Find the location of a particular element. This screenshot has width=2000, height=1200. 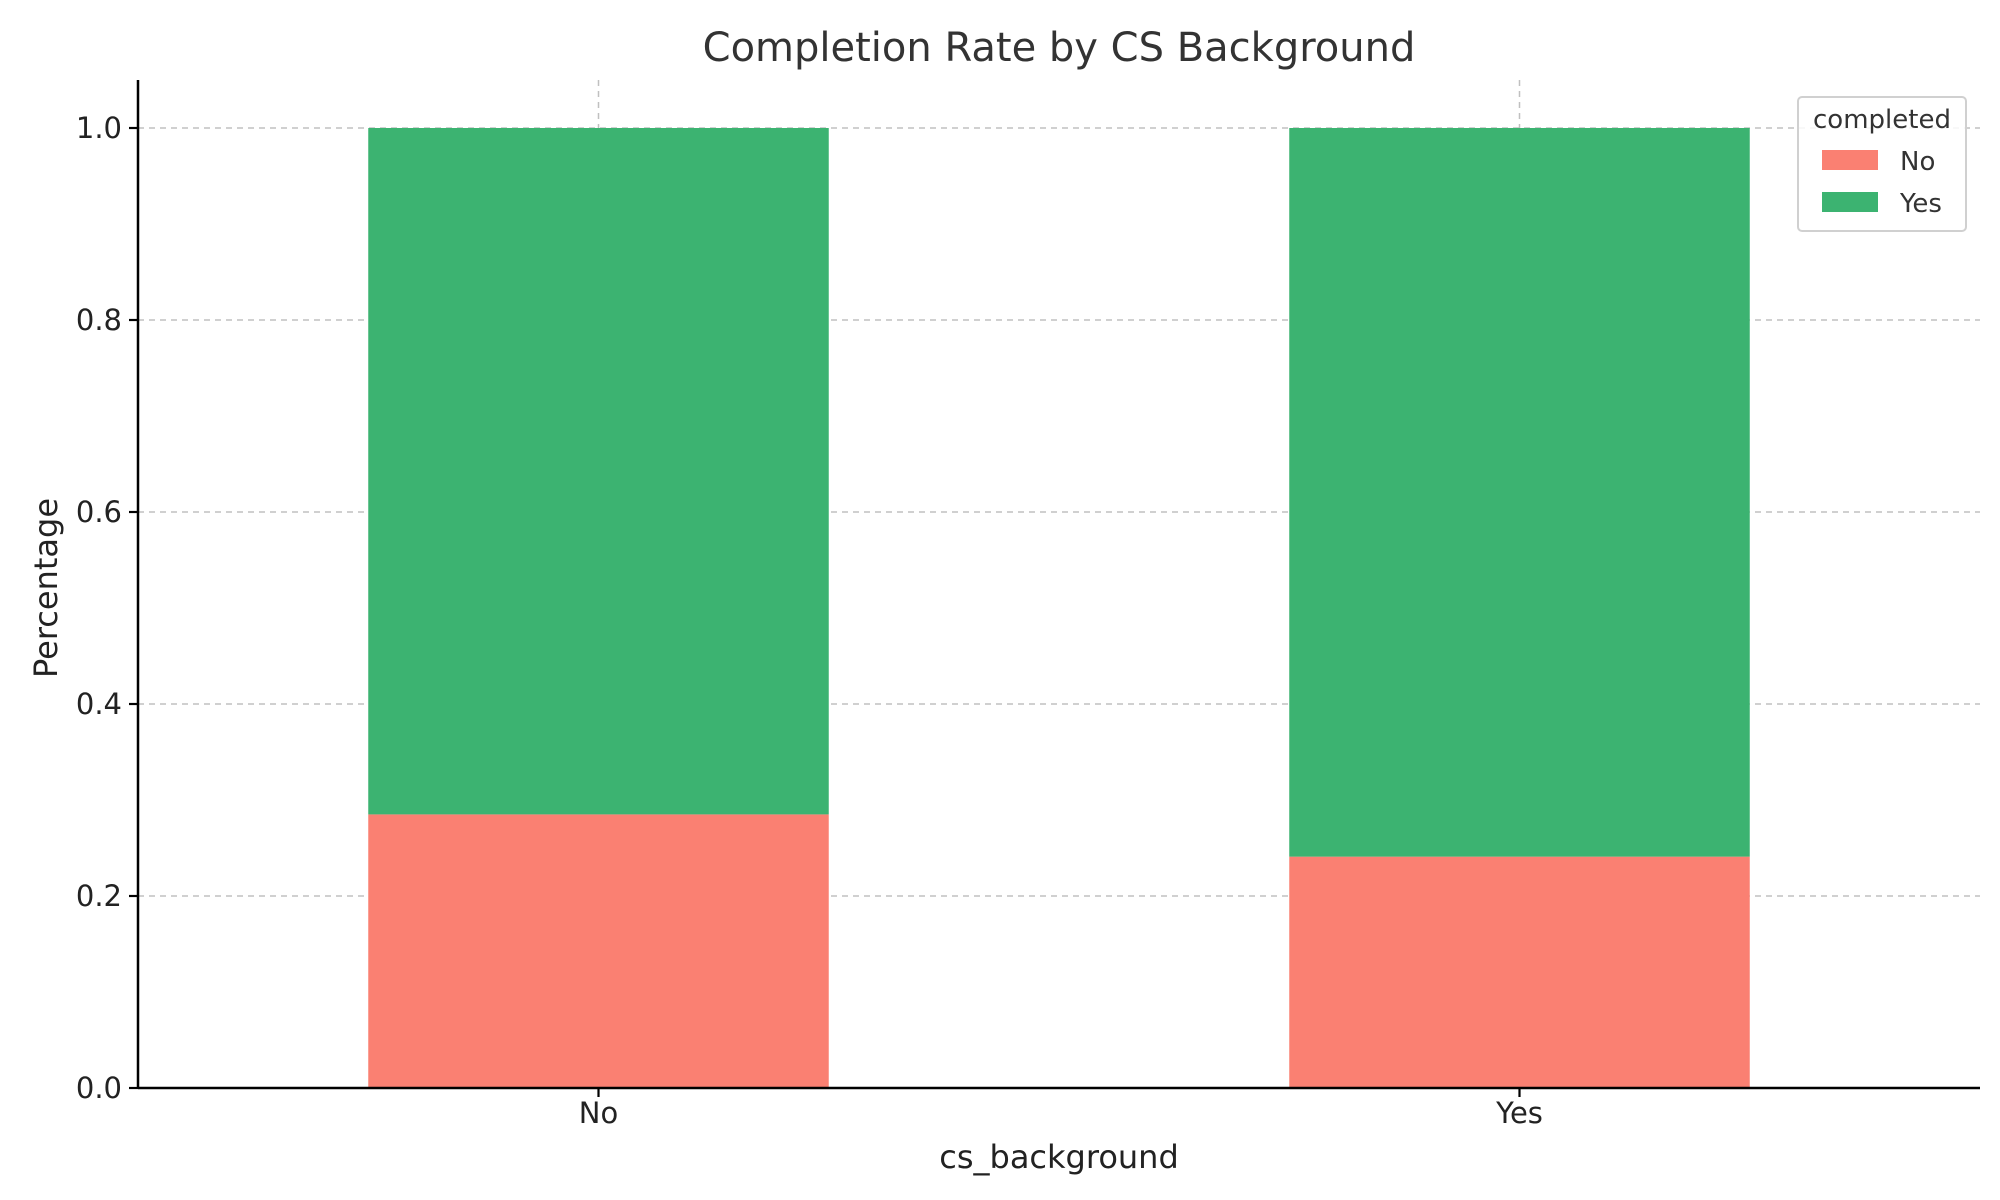

y-axis-label: Percentage is located at coordinates (46, 588).